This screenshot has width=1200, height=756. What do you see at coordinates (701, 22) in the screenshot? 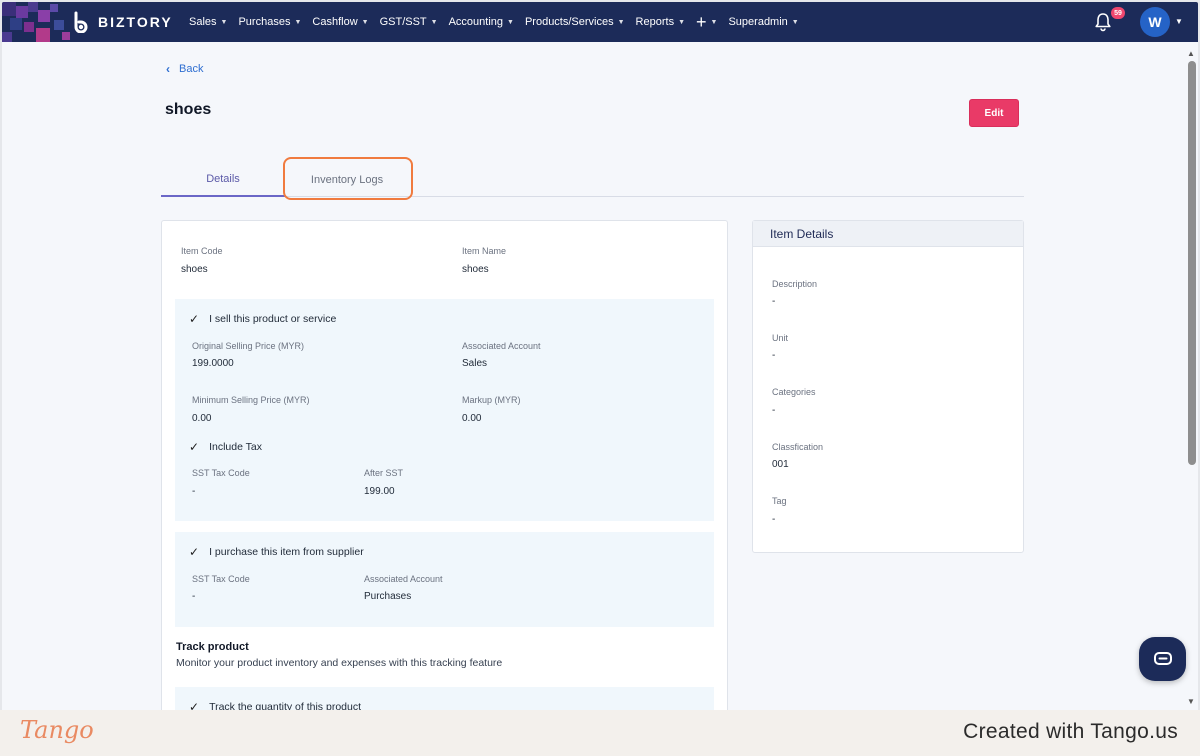
I see `plus-icon: +` at bounding box center [701, 22].